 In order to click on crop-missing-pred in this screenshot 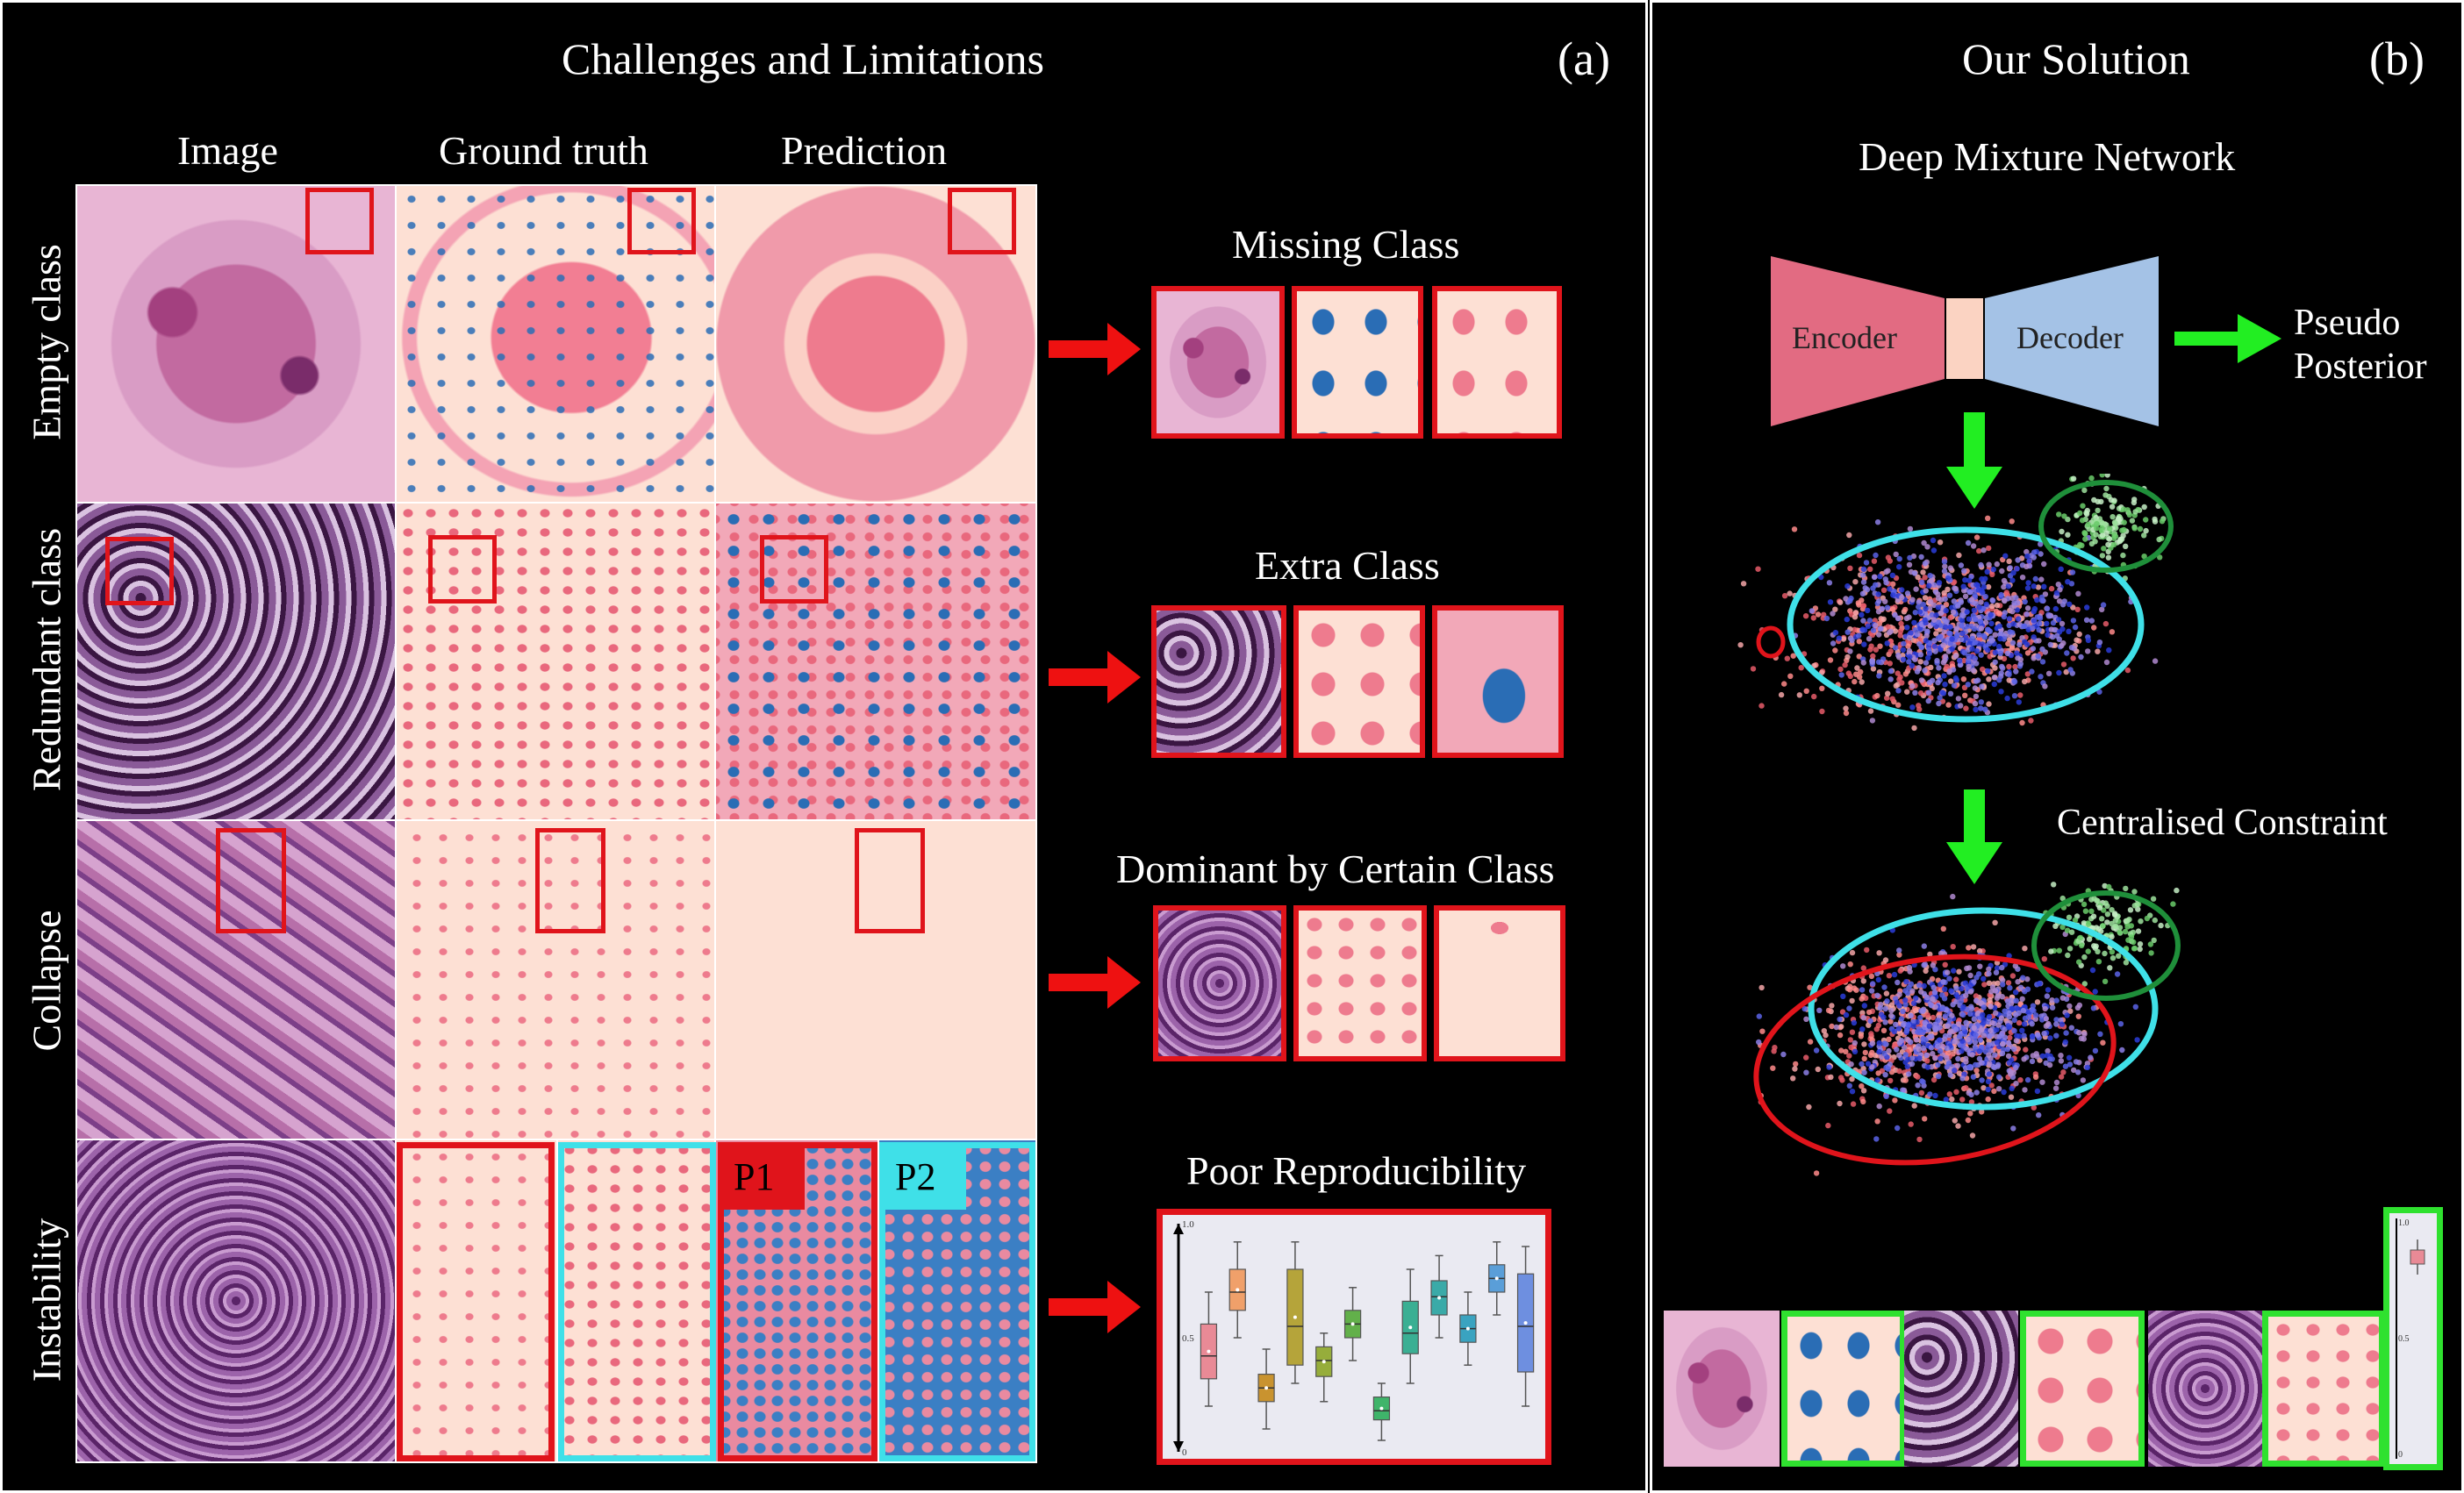, I will do `click(1497, 362)`.